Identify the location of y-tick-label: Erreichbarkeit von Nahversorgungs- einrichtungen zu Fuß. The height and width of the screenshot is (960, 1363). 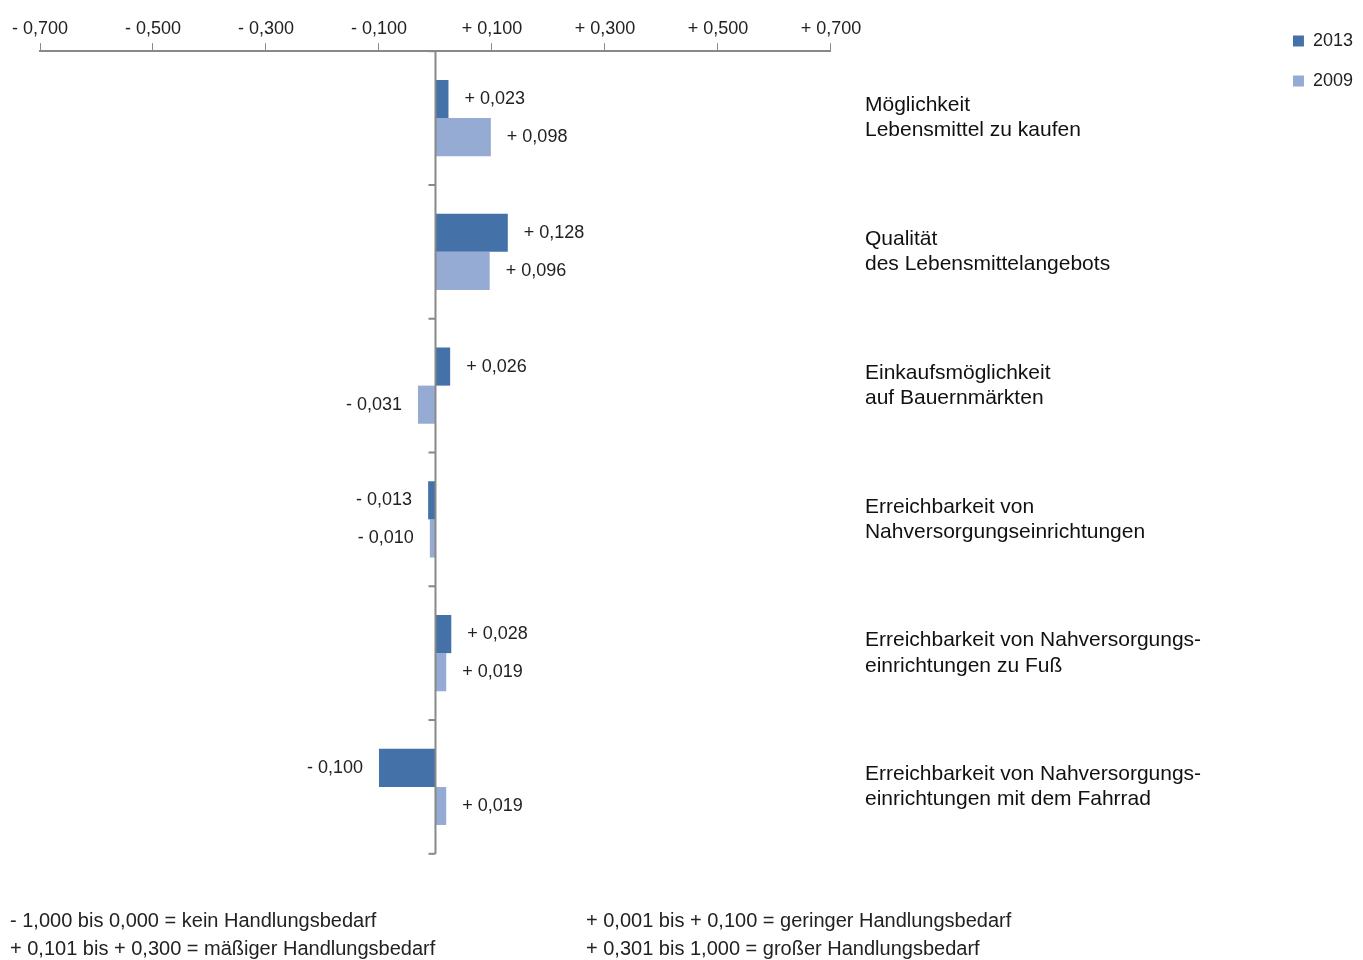
(1033, 651).